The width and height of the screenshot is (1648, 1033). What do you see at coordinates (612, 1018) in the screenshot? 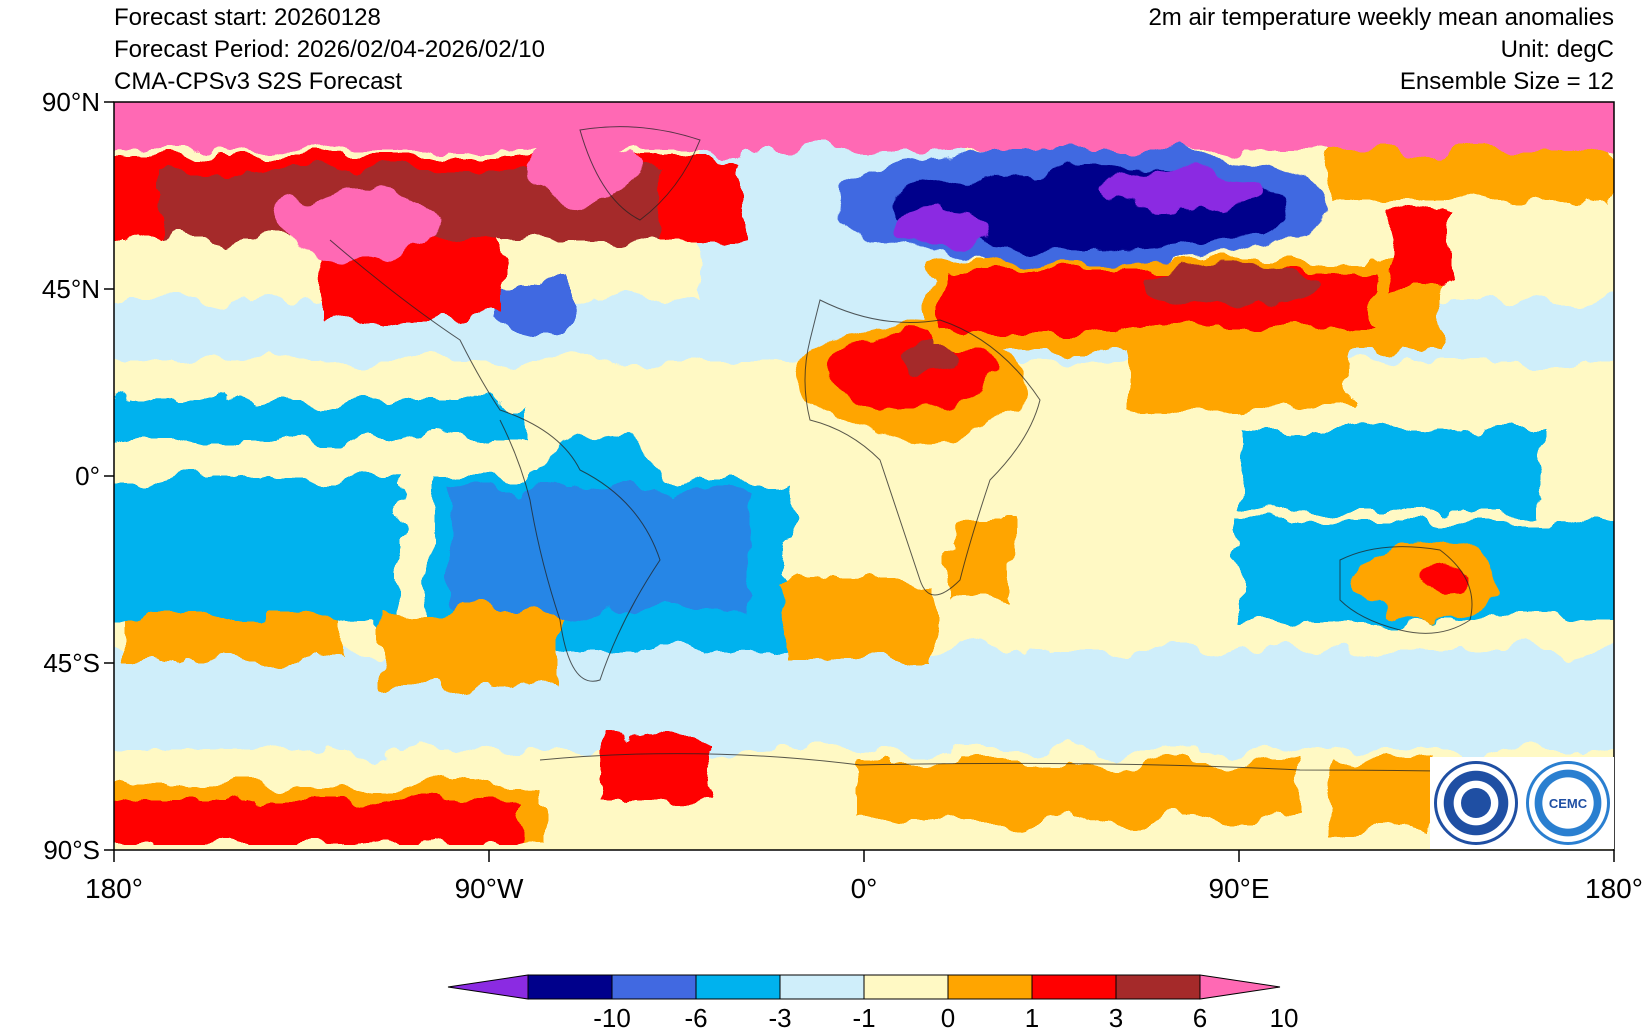
I see `colorbar-level-label: -10` at bounding box center [612, 1018].